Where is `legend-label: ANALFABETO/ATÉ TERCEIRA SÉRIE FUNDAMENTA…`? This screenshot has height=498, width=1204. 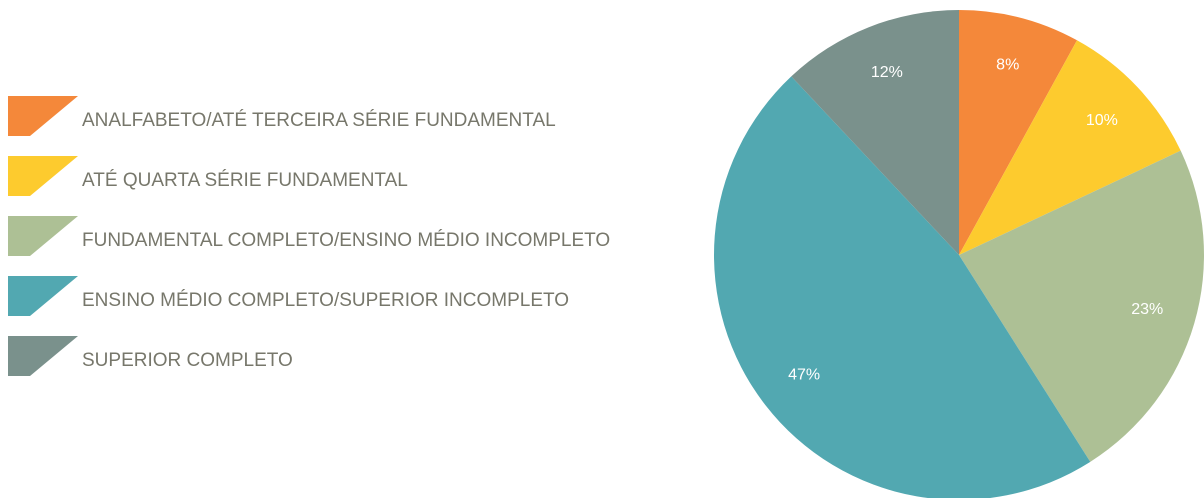 legend-label: ANALFABETO/ATÉ TERCEIRA SÉRIE FUNDAMENTA… is located at coordinates (319, 120).